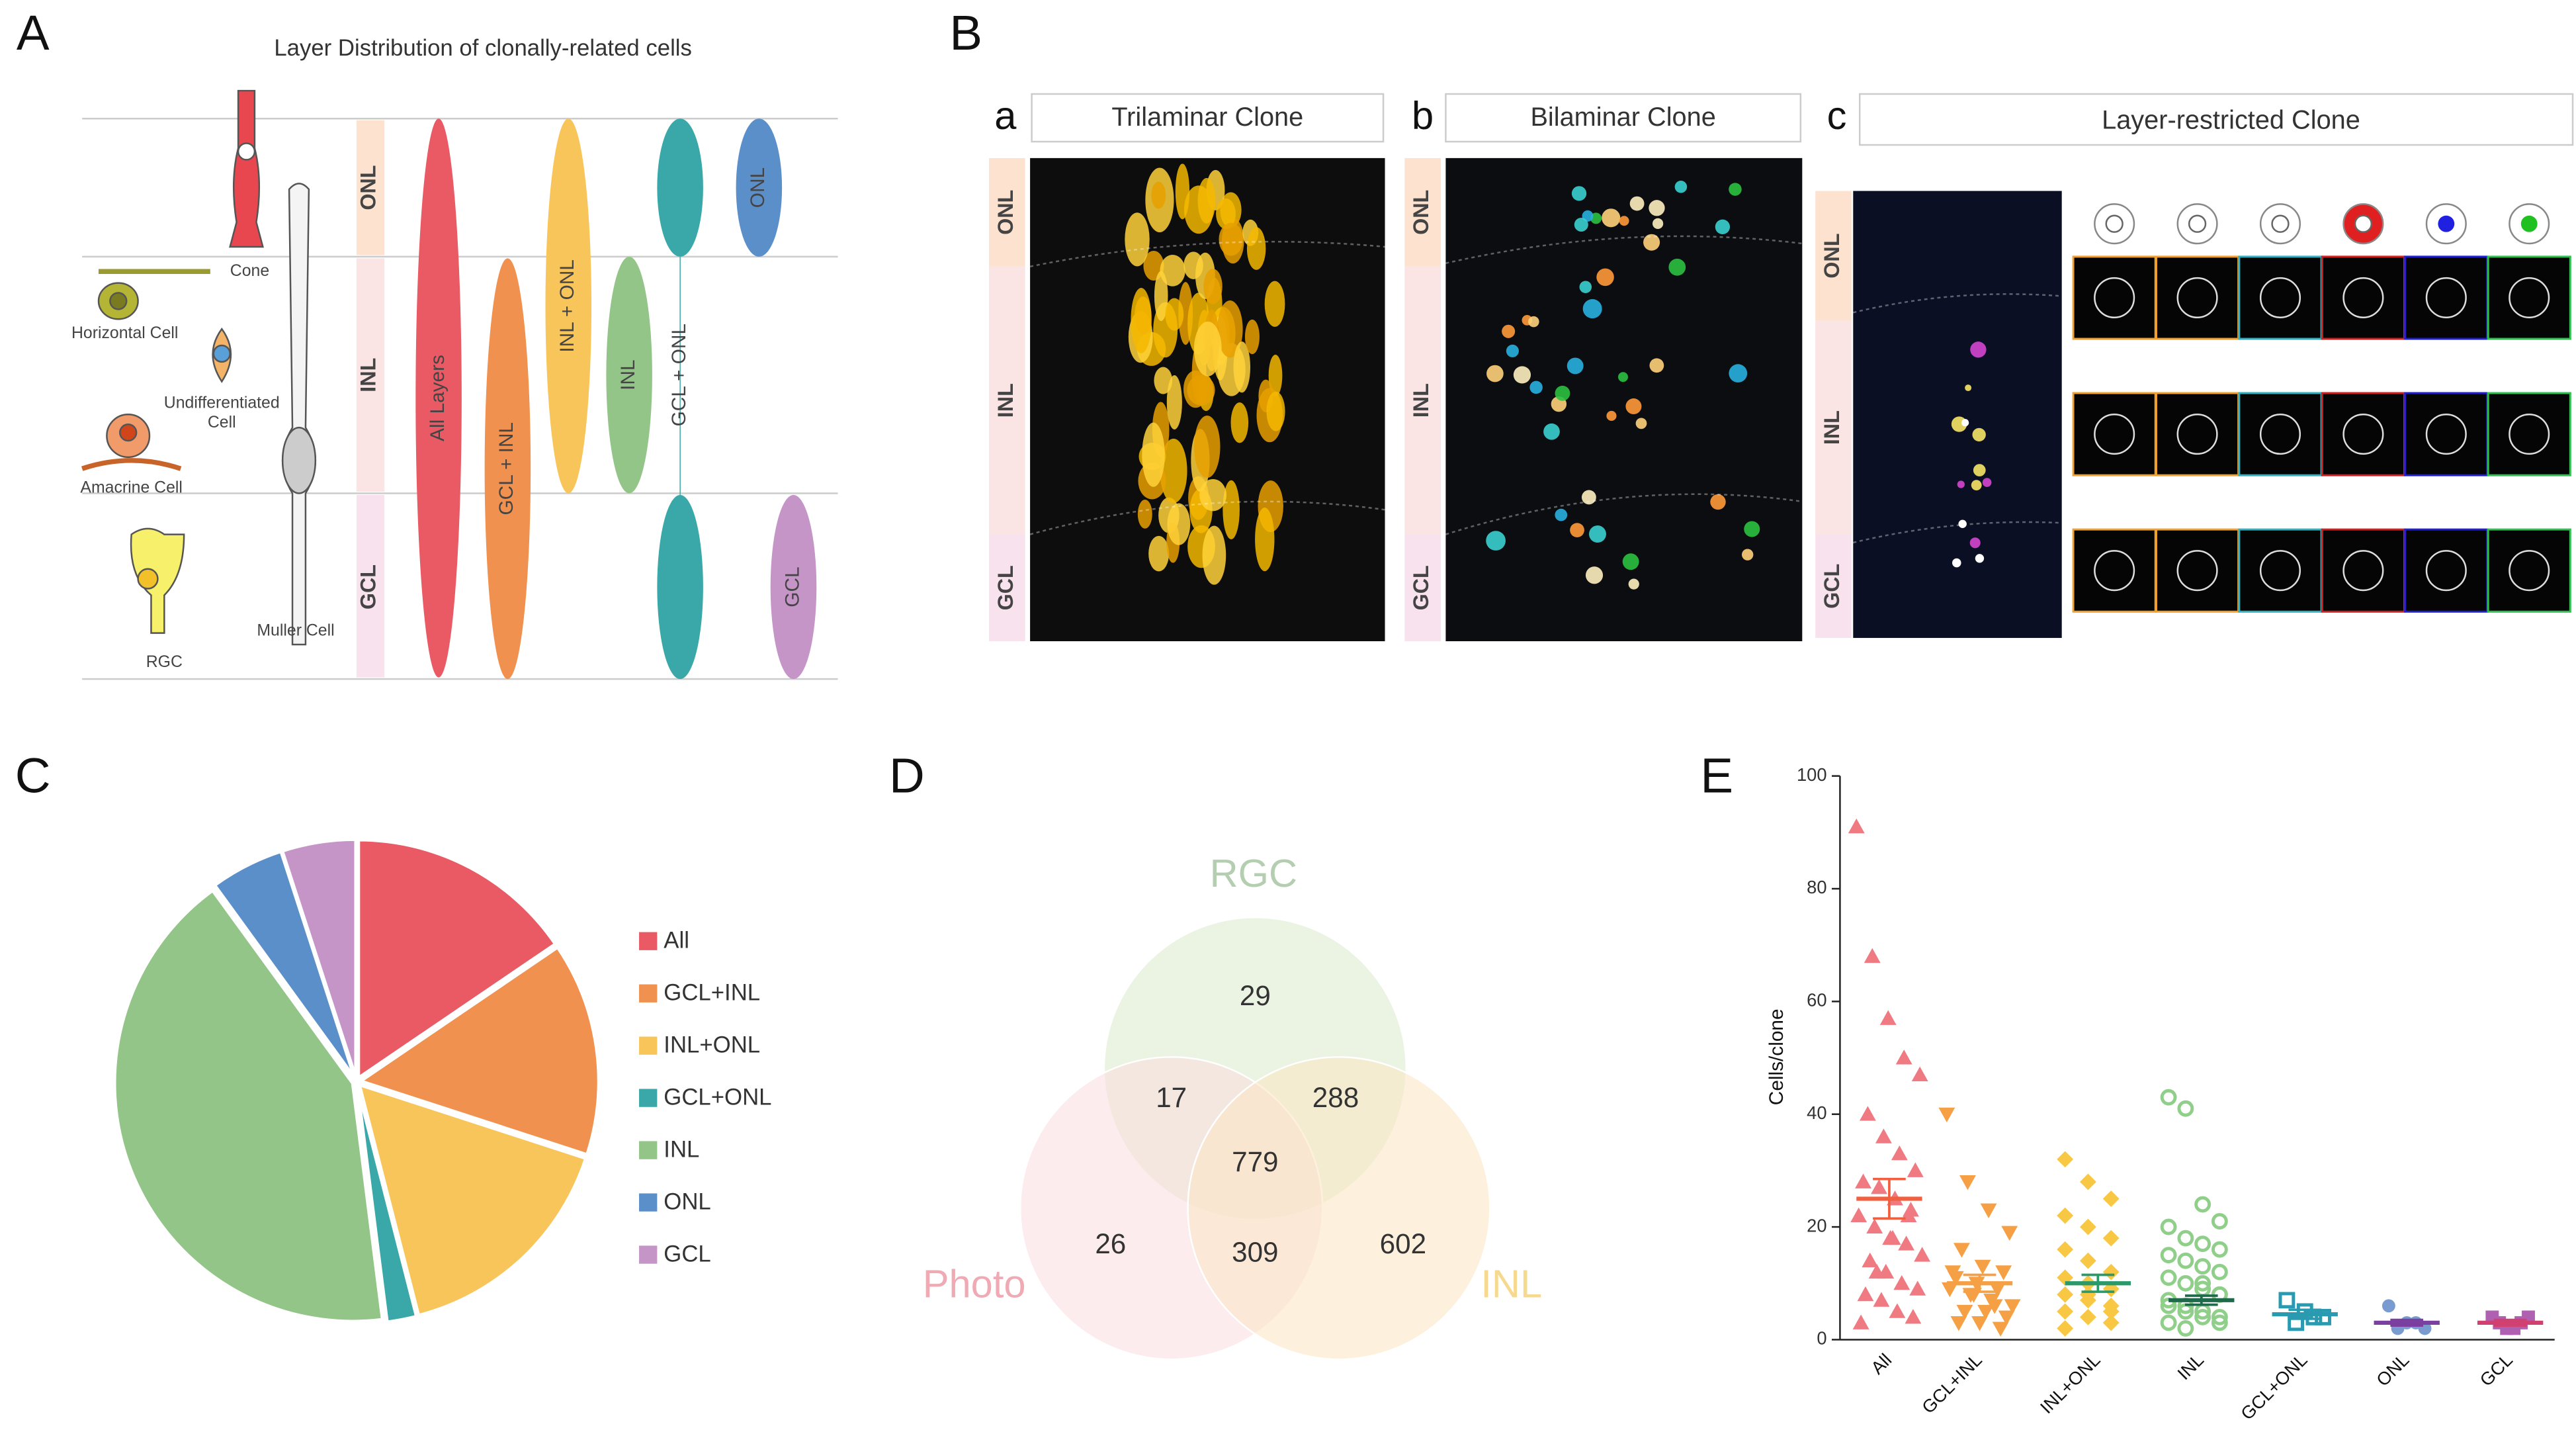 This screenshot has height=1432, width=2576. What do you see at coordinates (2070, 1383) in the screenshot?
I see `x-tick-label: INL+ONL` at bounding box center [2070, 1383].